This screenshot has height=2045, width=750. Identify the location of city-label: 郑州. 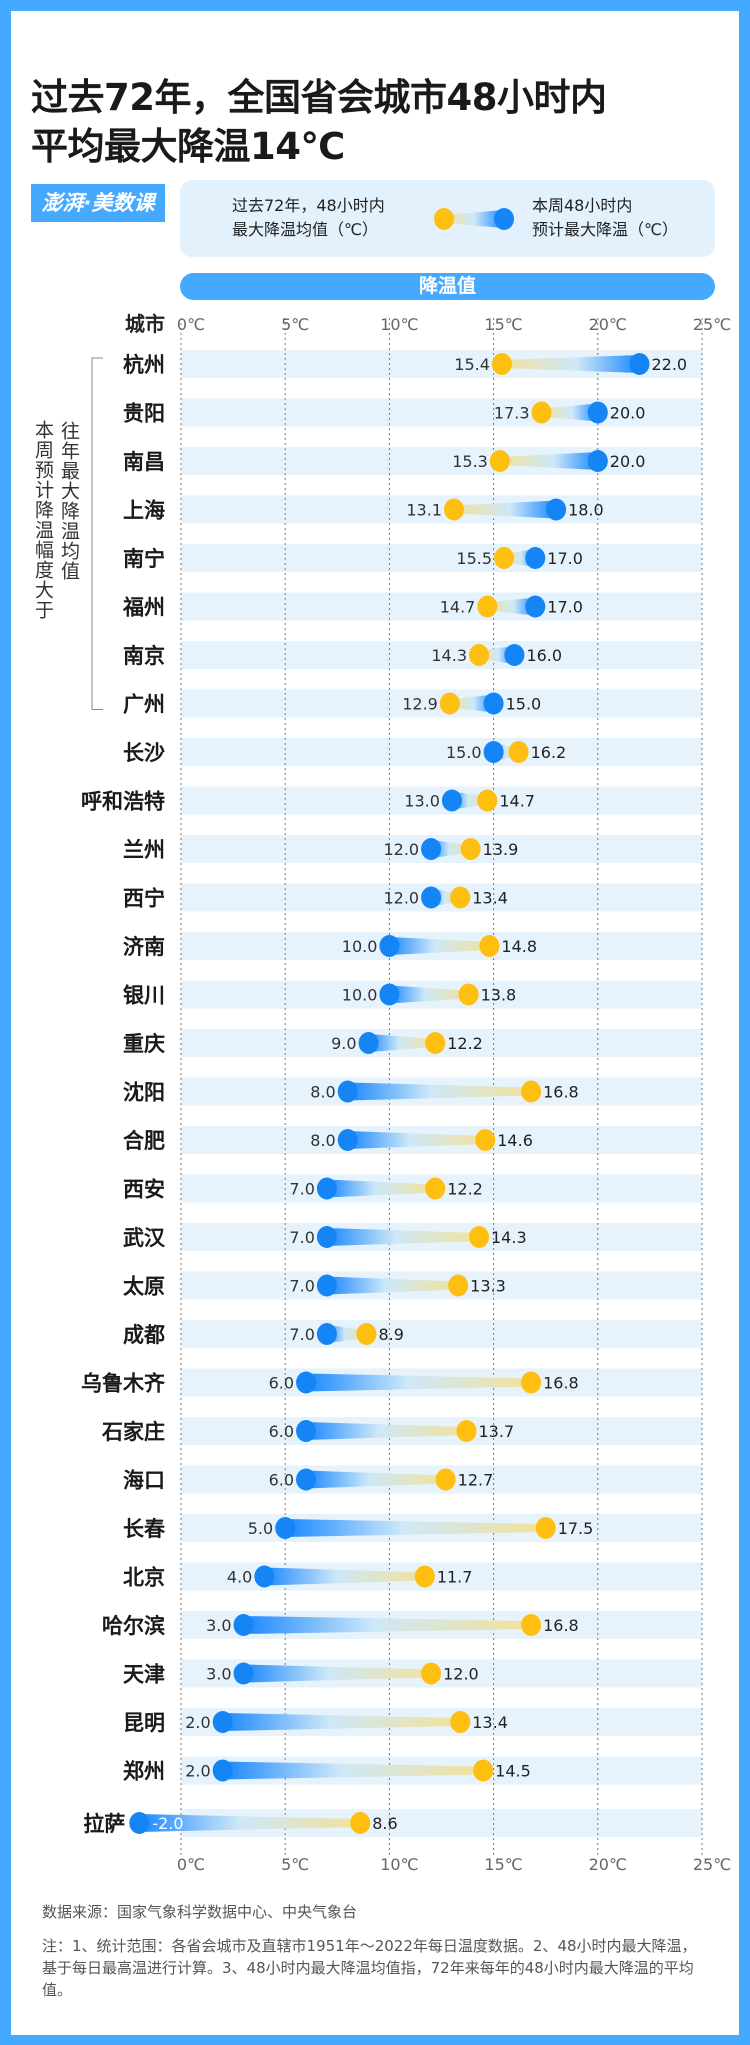
(144, 1772).